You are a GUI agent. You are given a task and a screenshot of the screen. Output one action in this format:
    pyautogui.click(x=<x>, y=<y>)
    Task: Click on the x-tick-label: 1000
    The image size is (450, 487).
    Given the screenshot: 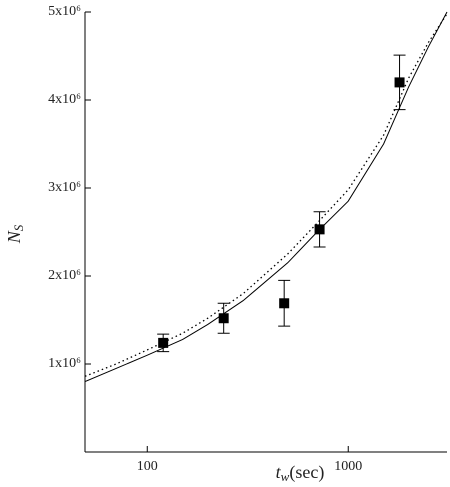 What is the action you would take?
    pyautogui.click(x=348, y=466)
    